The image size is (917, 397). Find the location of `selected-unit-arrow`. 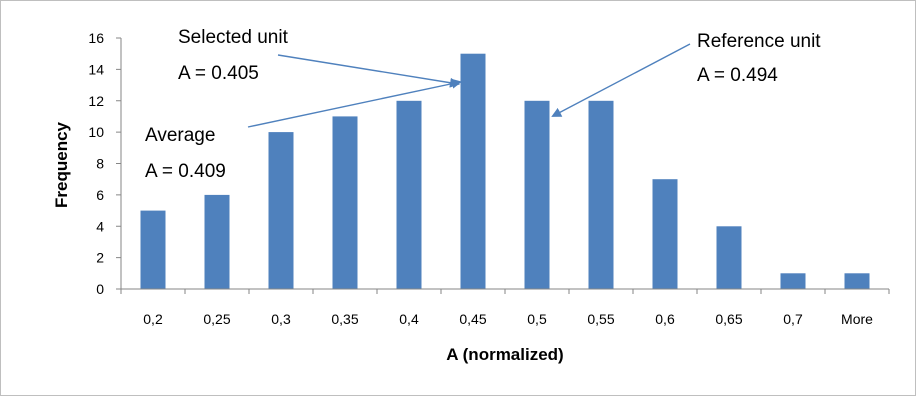

selected-unit-arrow is located at coordinates (368, 71).